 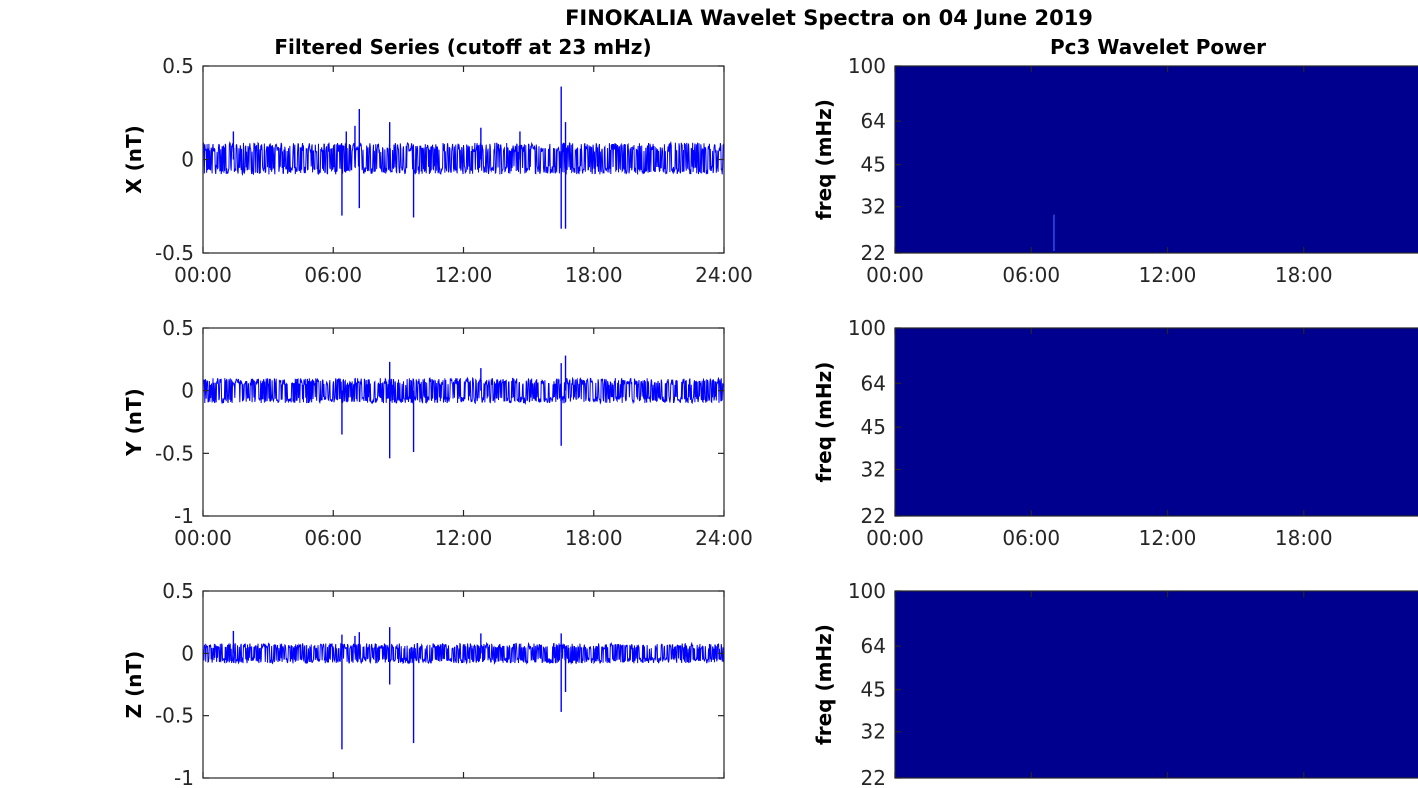 What do you see at coordinates (1158, 47) in the screenshot?
I see `right-column-title: Pc3 Wavelet Power` at bounding box center [1158, 47].